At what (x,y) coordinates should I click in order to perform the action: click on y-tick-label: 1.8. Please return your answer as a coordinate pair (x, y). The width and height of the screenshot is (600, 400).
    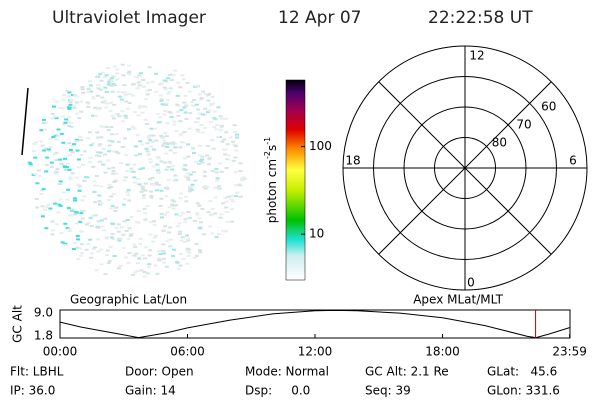
    Looking at the image, I should click on (43, 336).